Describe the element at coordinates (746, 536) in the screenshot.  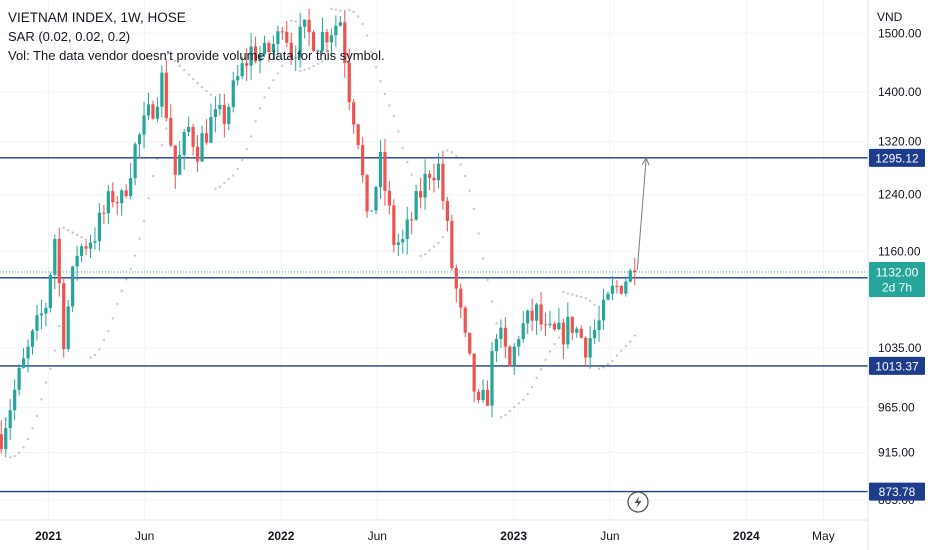
I see `time-tick-label: 2024` at that location.